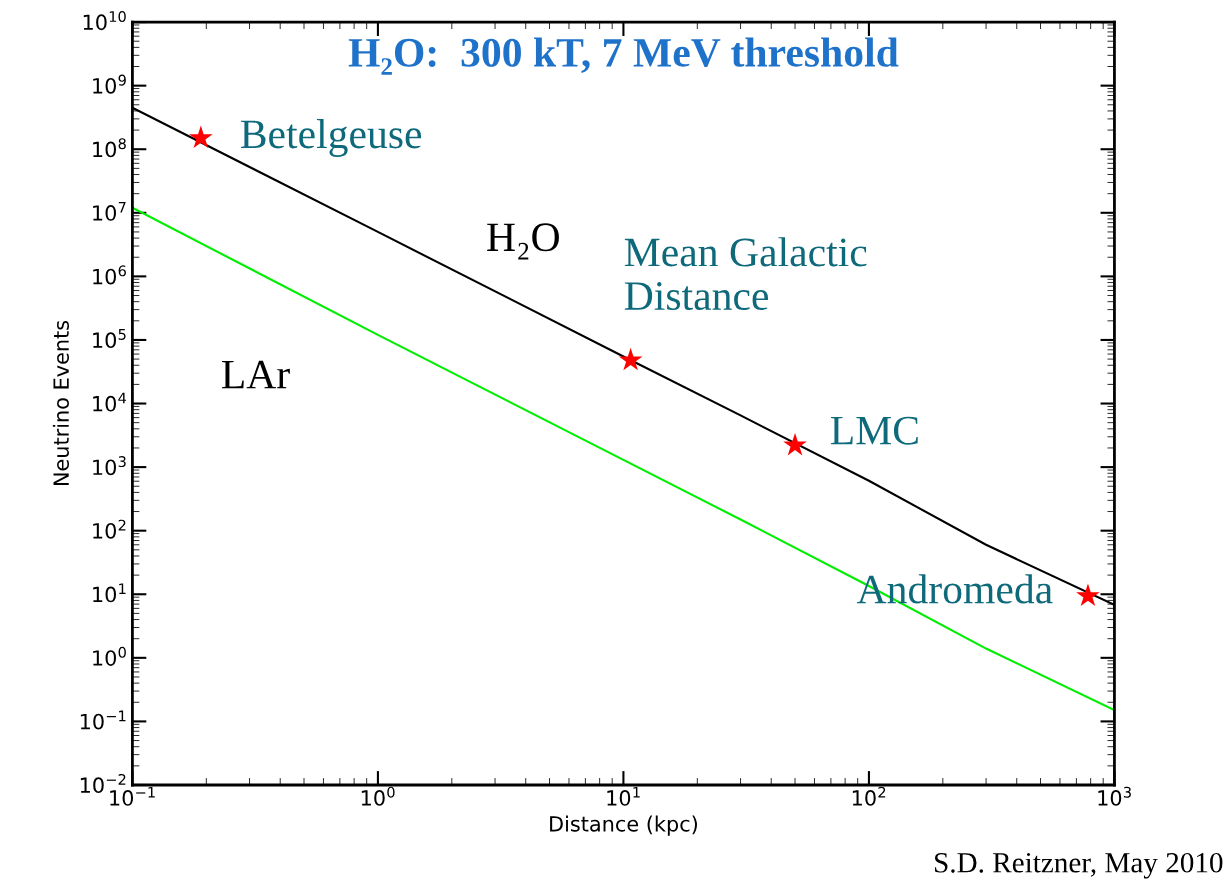  What do you see at coordinates (874, 430) in the screenshot?
I see `annotation: LMC` at bounding box center [874, 430].